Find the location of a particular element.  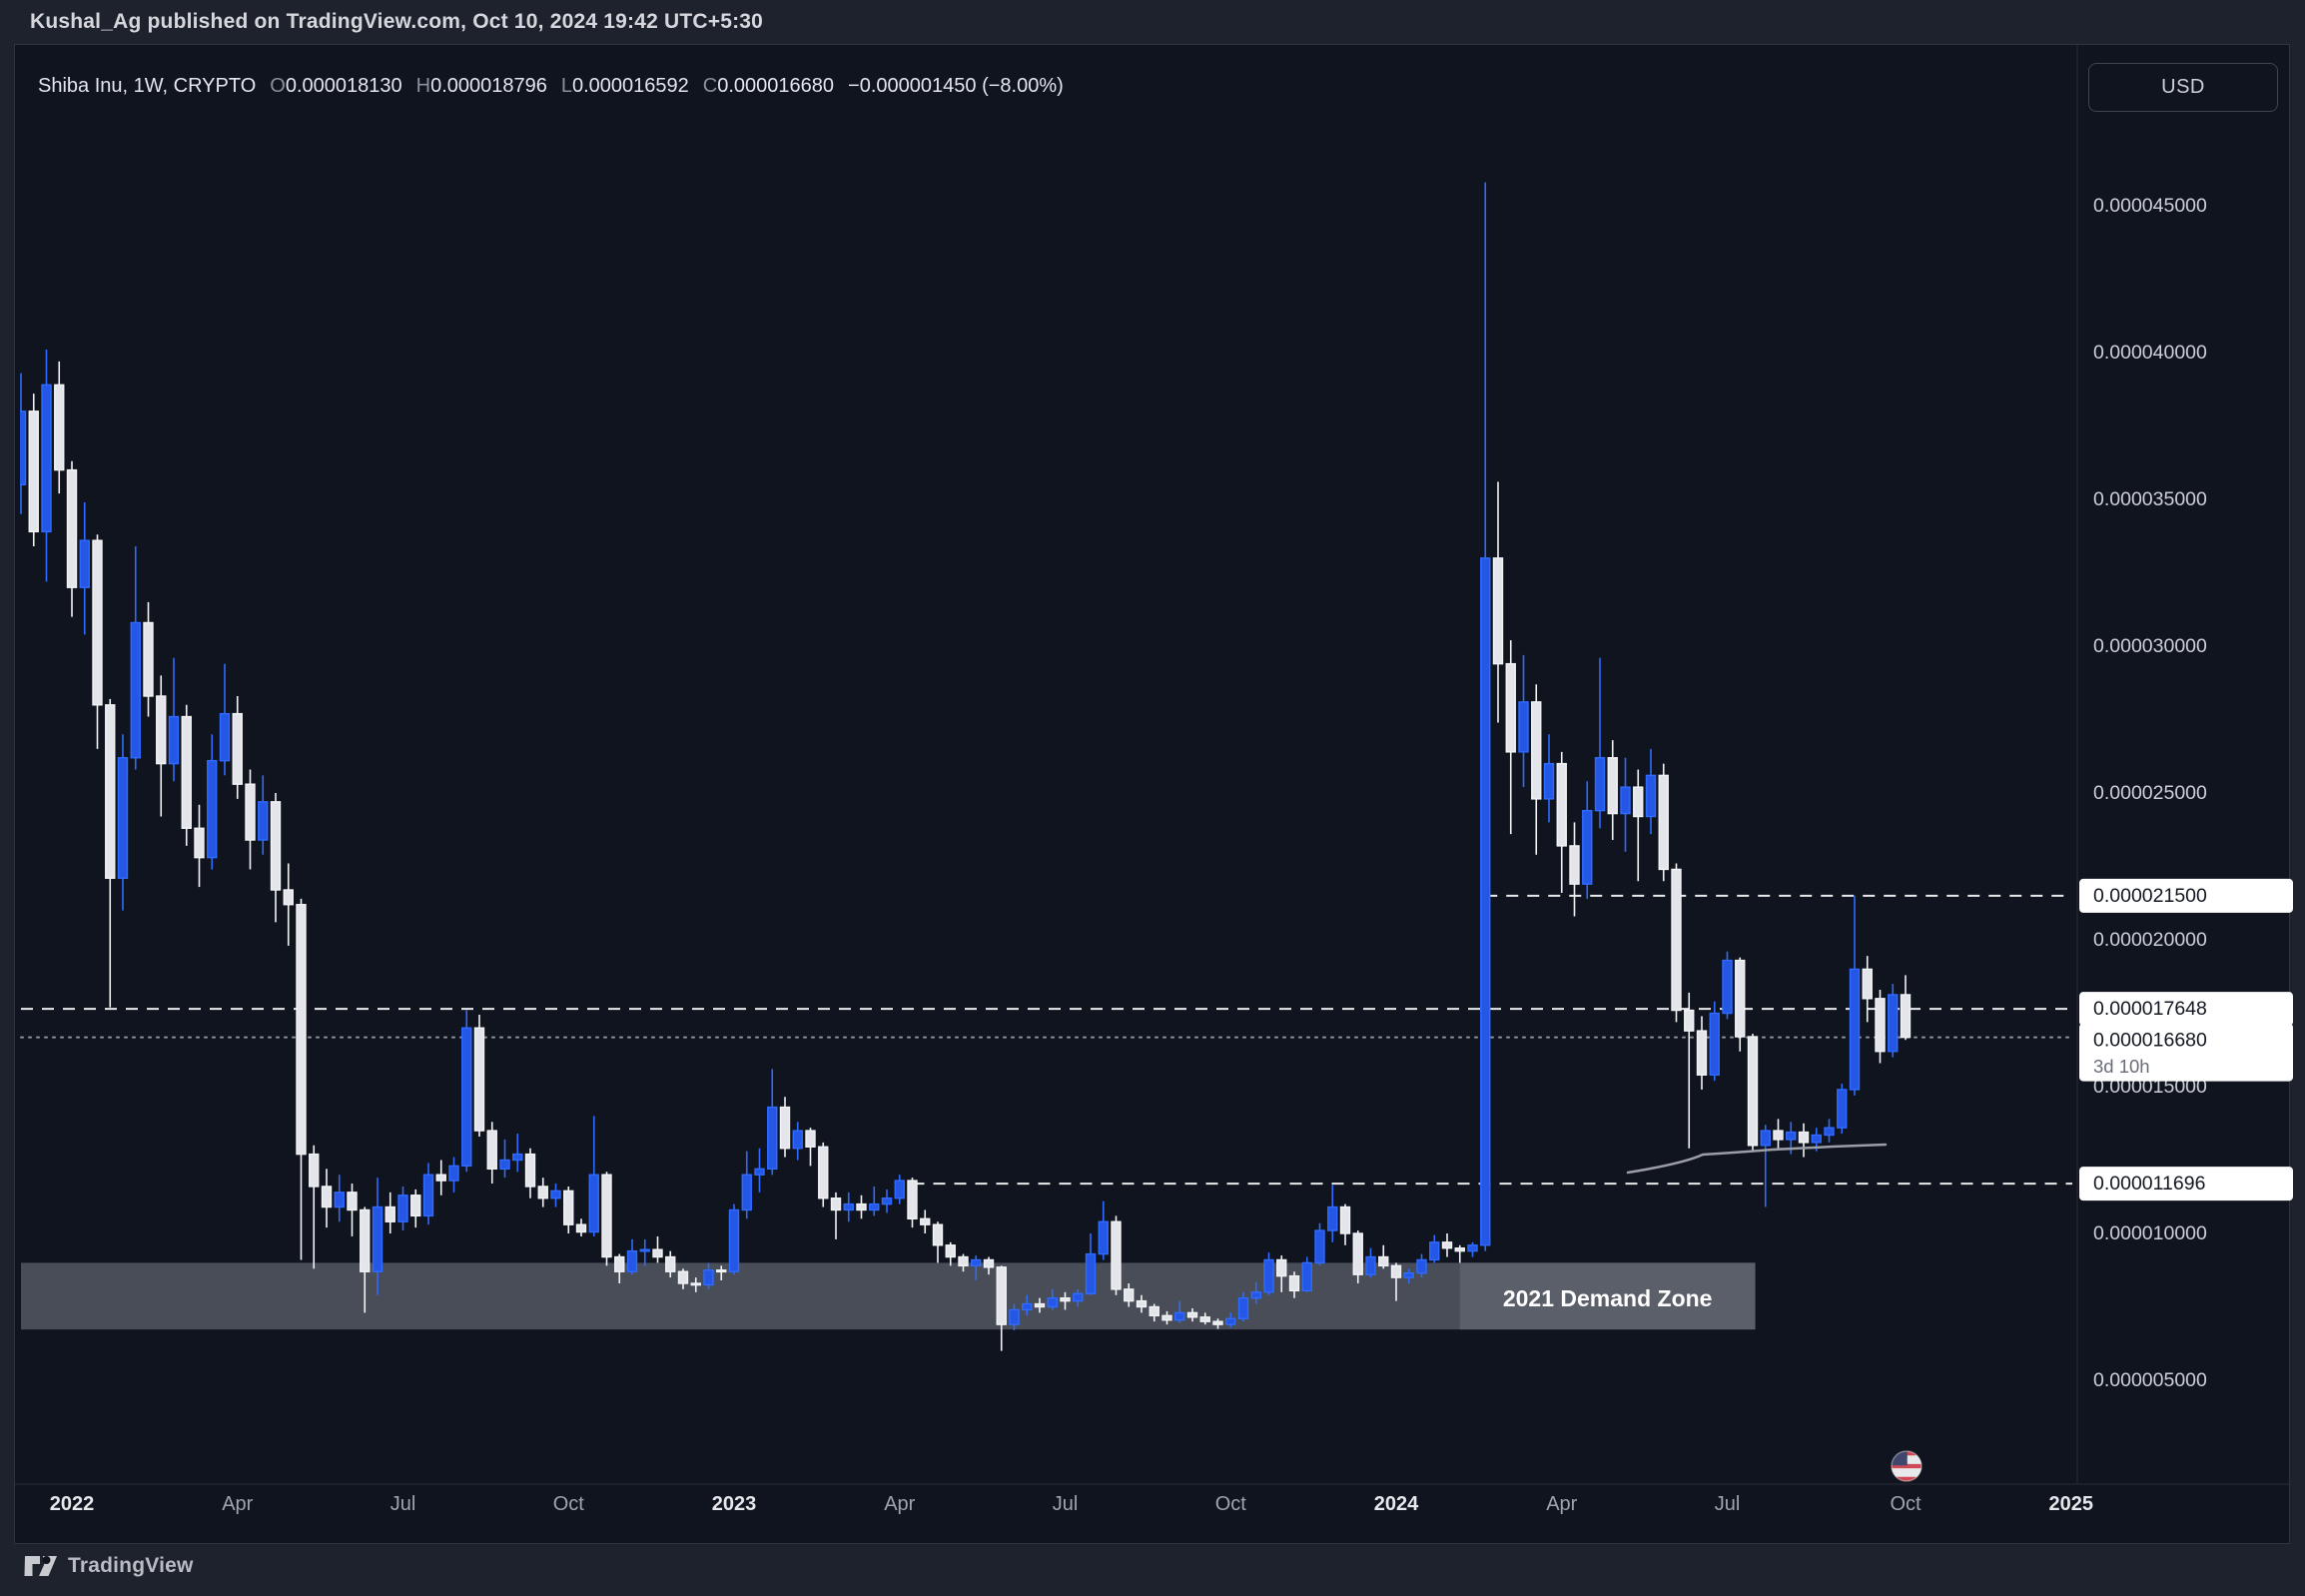

symbol-title: Shiba Inu, 1W, CRYPTO is located at coordinates (147, 86).